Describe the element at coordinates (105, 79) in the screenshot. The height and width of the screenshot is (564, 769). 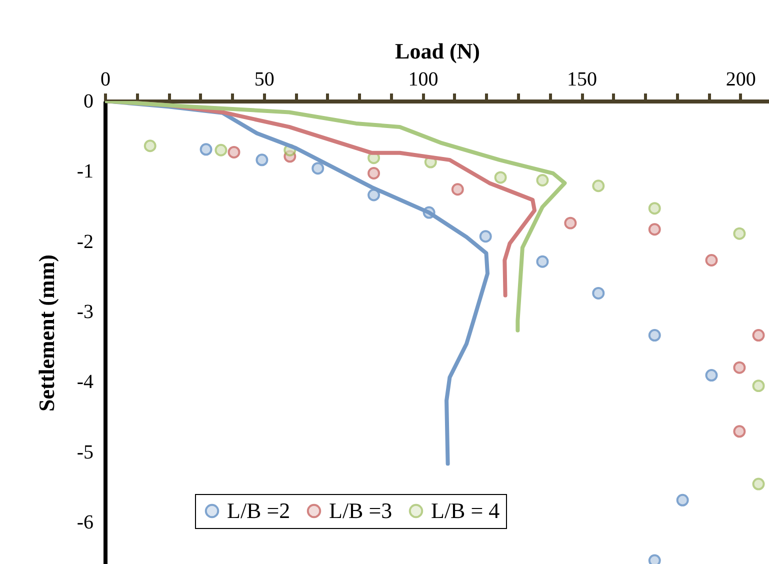
I see `x-tick-label: 0` at that location.